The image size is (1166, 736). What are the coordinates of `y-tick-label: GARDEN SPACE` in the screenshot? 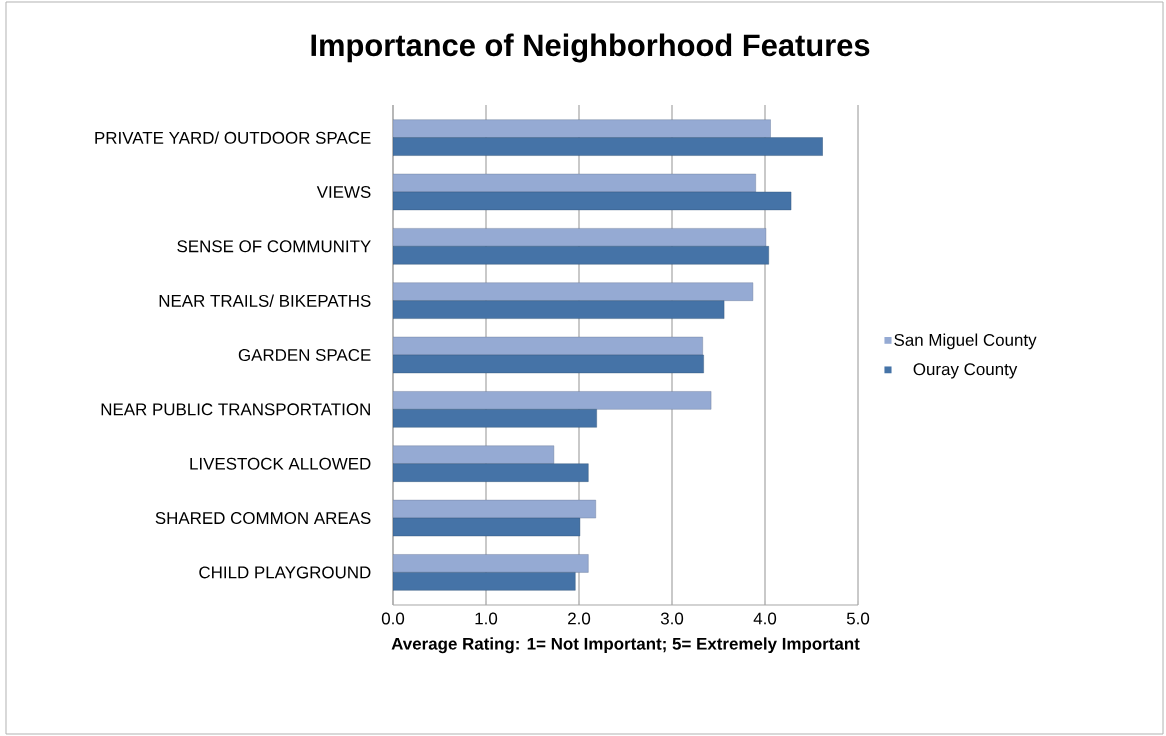 It's located at (304, 355).